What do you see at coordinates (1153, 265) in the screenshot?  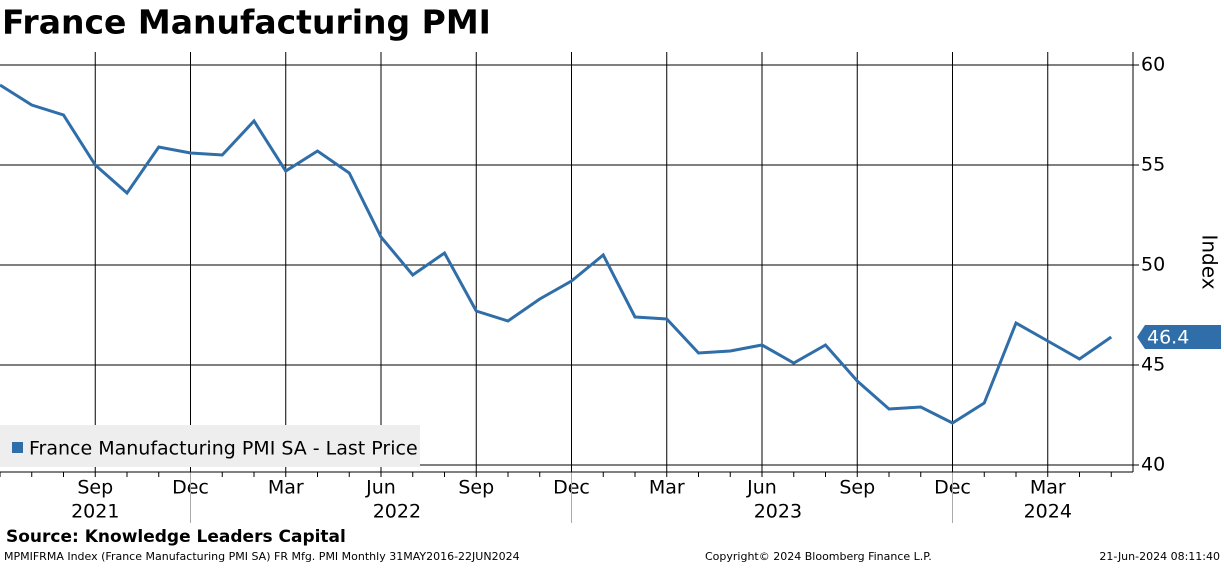 I see `y-tick-label: 50` at bounding box center [1153, 265].